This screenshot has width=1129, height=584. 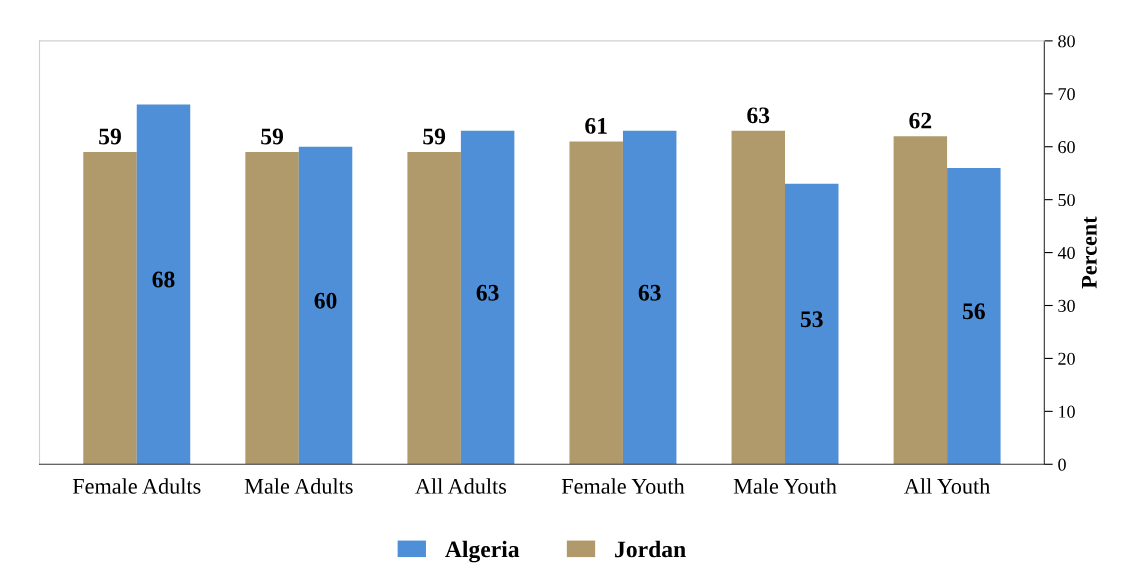 What do you see at coordinates (1066, 94) in the screenshot?
I see `y-tick-label: 70` at bounding box center [1066, 94].